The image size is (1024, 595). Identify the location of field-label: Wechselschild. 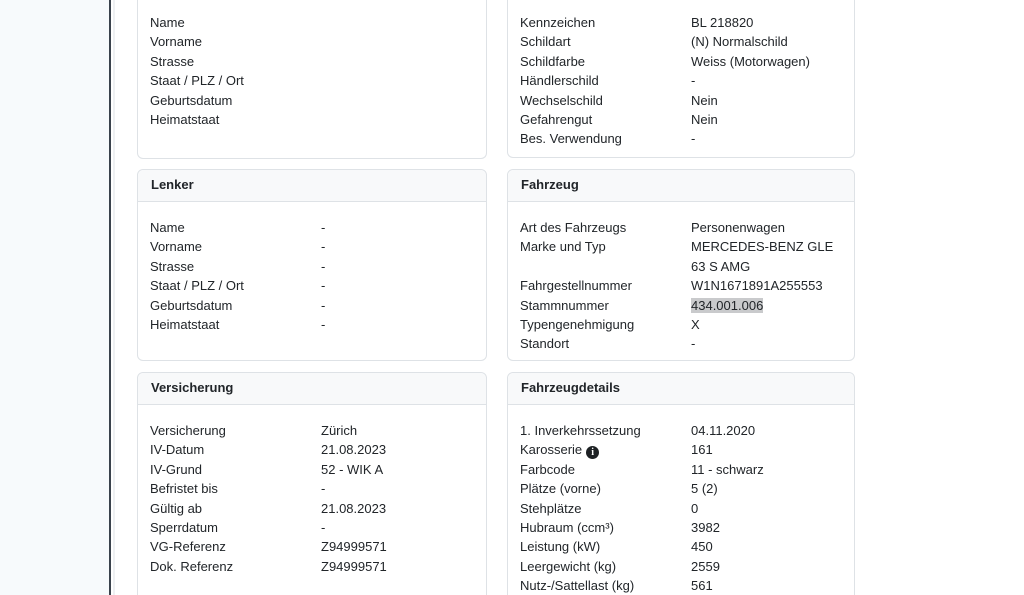
(561, 100).